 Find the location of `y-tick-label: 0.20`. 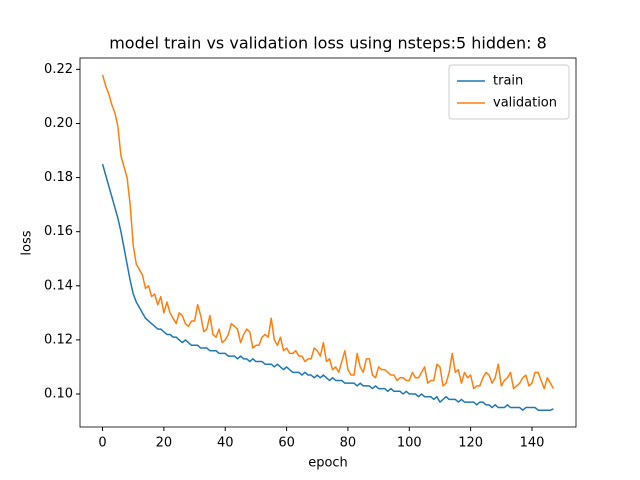

y-tick-label: 0.20 is located at coordinates (58, 123).